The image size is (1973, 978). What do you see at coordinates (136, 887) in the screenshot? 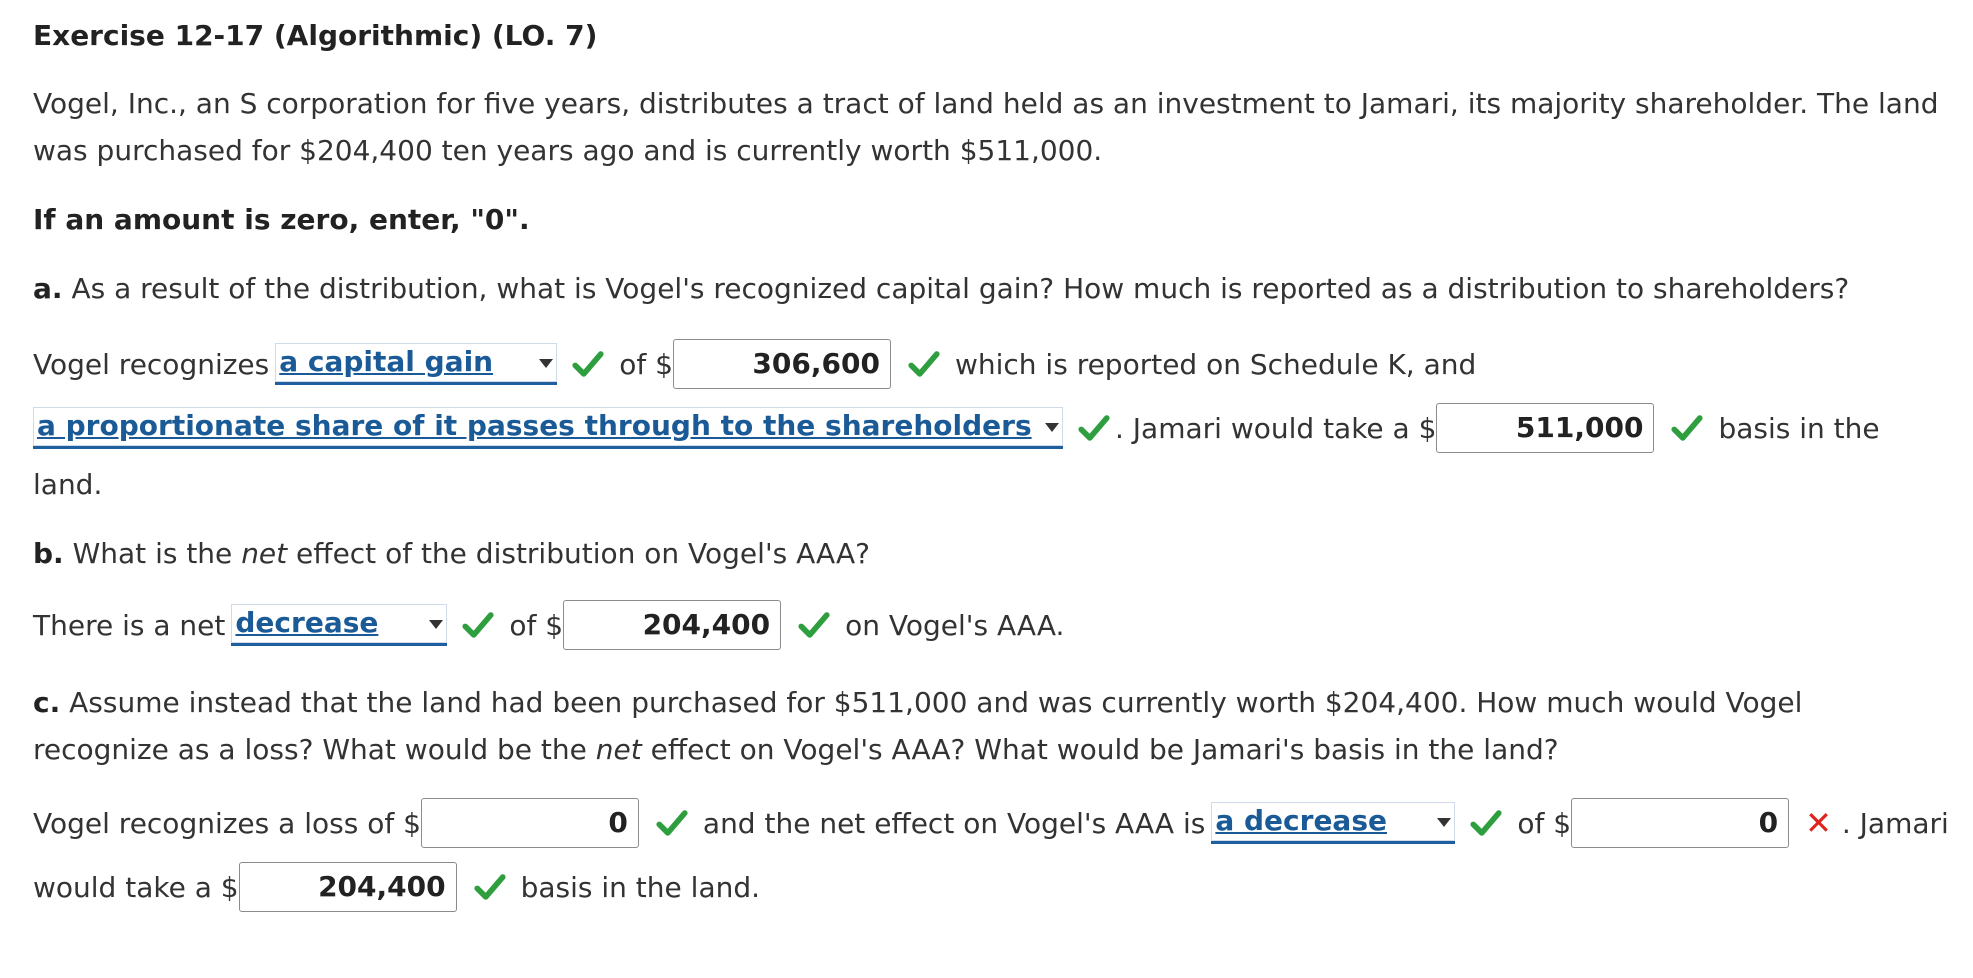
I see `part-c-text-5: would take a $` at bounding box center [136, 887].